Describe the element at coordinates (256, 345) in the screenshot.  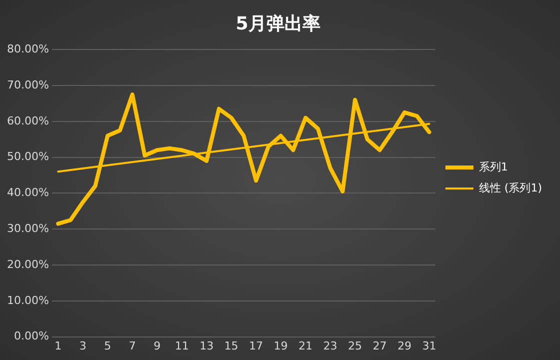
I see `x-tick-label: 17` at that location.